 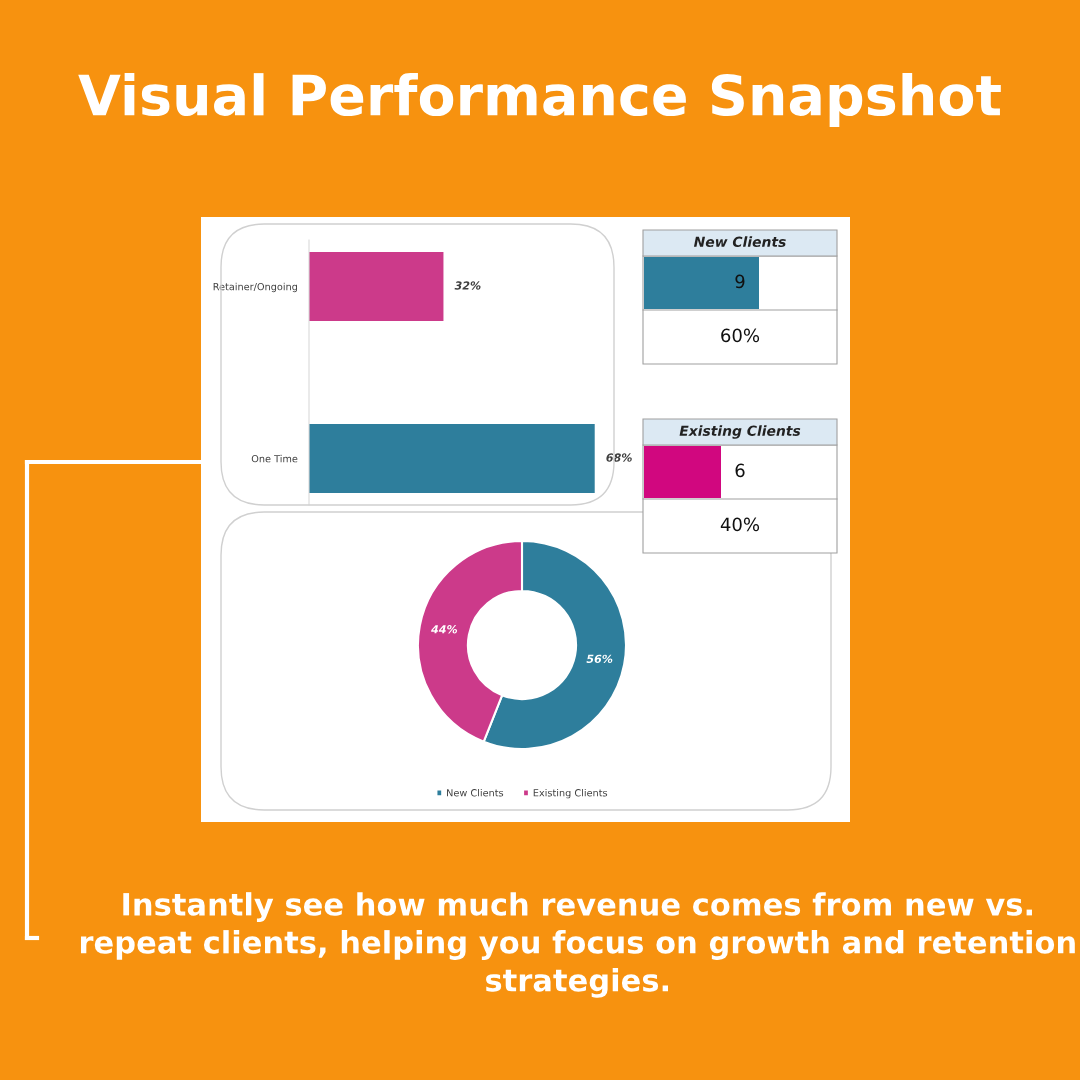 What do you see at coordinates (740, 432) in the screenshot?
I see `text: Existing Clients` at bounding box center [740, 432].